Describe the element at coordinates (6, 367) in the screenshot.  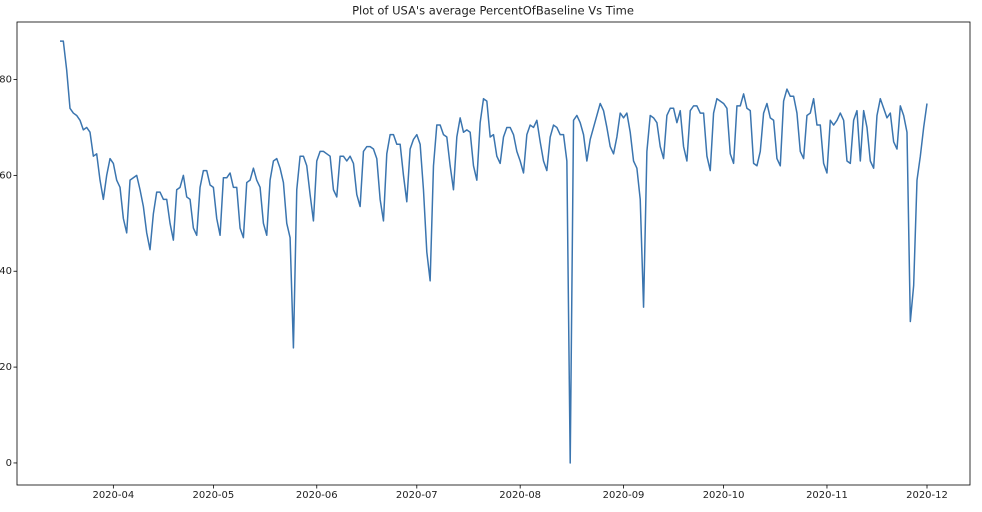
I see `y-tick-label: 20` at that location.